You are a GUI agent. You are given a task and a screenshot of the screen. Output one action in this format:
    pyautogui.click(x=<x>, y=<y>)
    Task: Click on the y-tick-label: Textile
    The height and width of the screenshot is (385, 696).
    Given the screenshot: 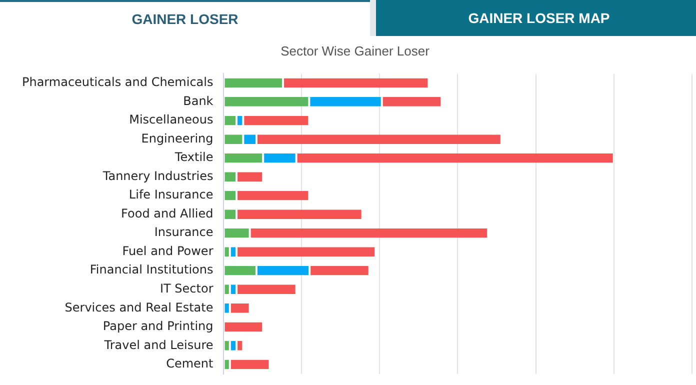 What is the action you would take?
    pyautogui.click(x=194, y=157)
    